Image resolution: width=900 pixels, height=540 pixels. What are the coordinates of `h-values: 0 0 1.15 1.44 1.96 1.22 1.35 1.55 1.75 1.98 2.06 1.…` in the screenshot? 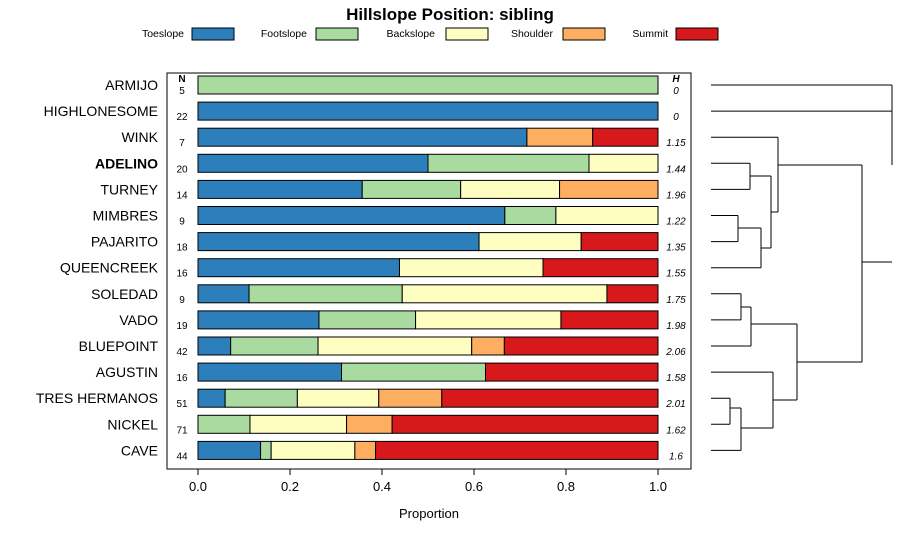 It's located at (675, 274).